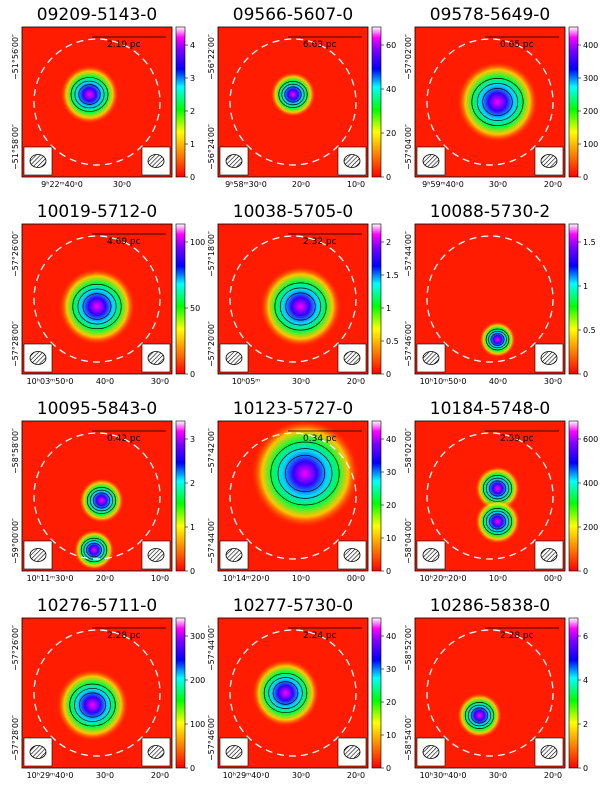 Image resolution: width=600 pixels, height=791 pixels. What do you see at coordinates (246, 381) in the screenshot?
I see `ra-label: 10ʰ05ᵐ` at bounding box center [246, 381].